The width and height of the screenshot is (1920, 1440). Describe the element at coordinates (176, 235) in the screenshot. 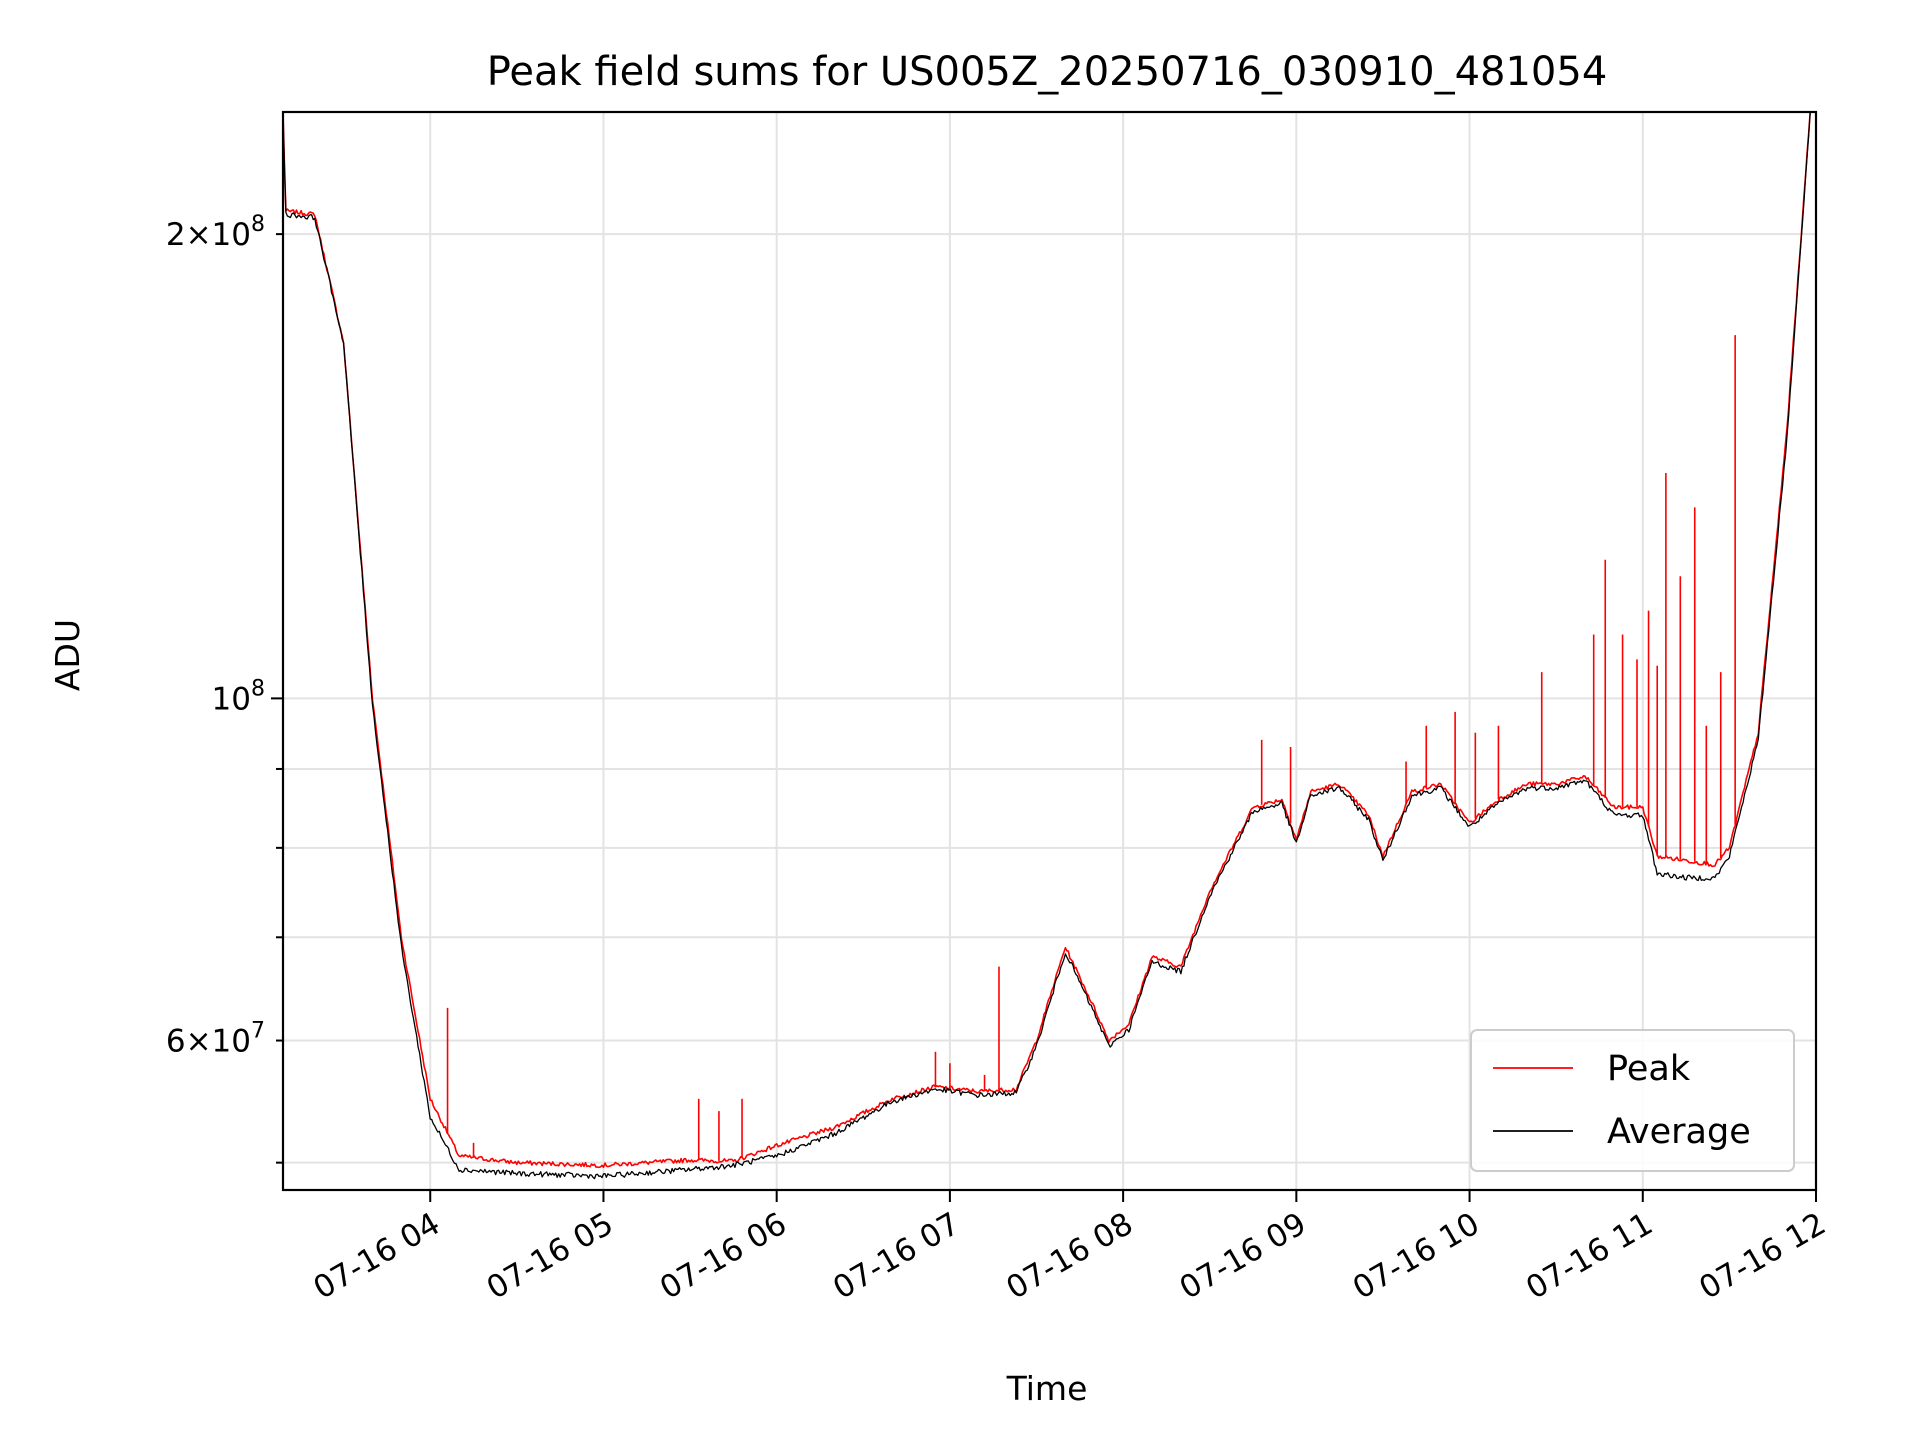

I see `y-tick-mantissa: 2` at that location.